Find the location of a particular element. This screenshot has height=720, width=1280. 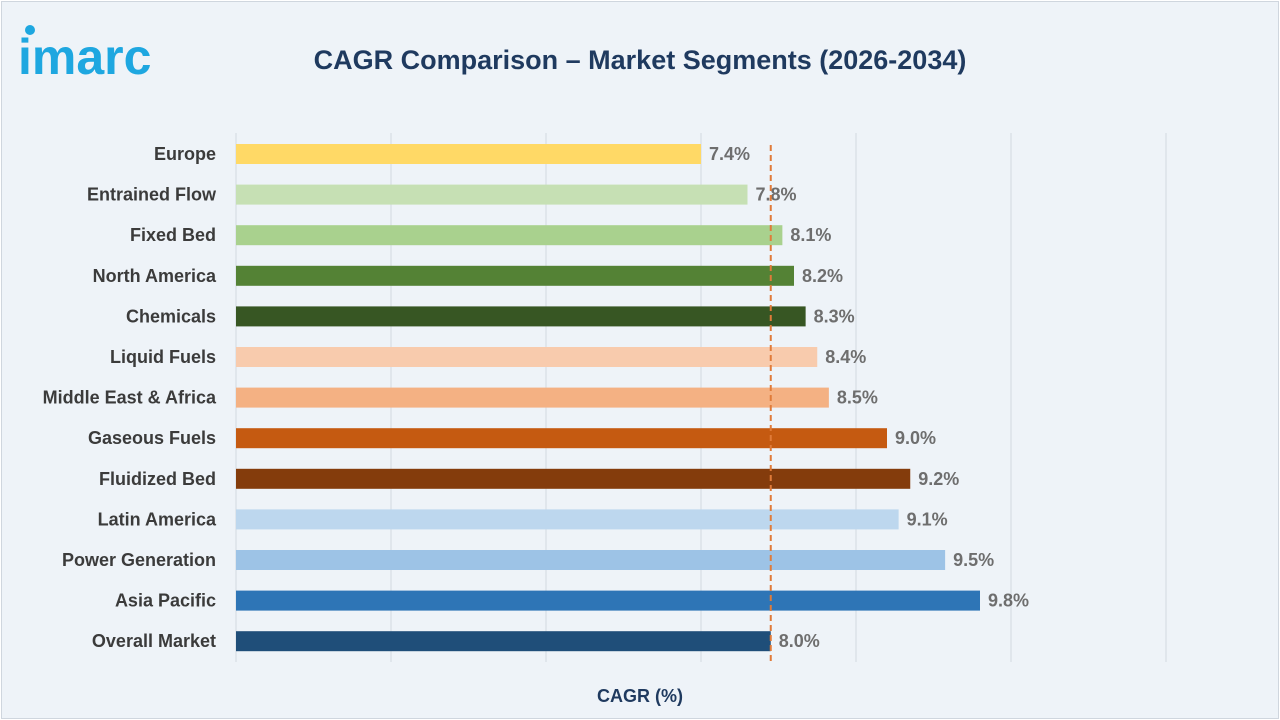

bar-asia-pacific is located at coordinates (608, 600).